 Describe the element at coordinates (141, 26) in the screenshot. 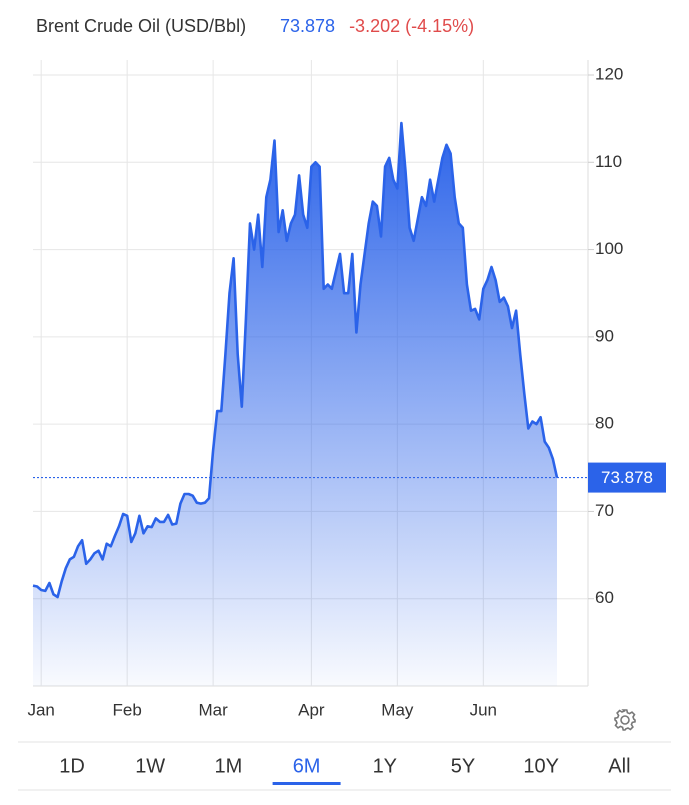

I see `chart-title: Brent Crude Oil (USD/Bbl)` at that location.